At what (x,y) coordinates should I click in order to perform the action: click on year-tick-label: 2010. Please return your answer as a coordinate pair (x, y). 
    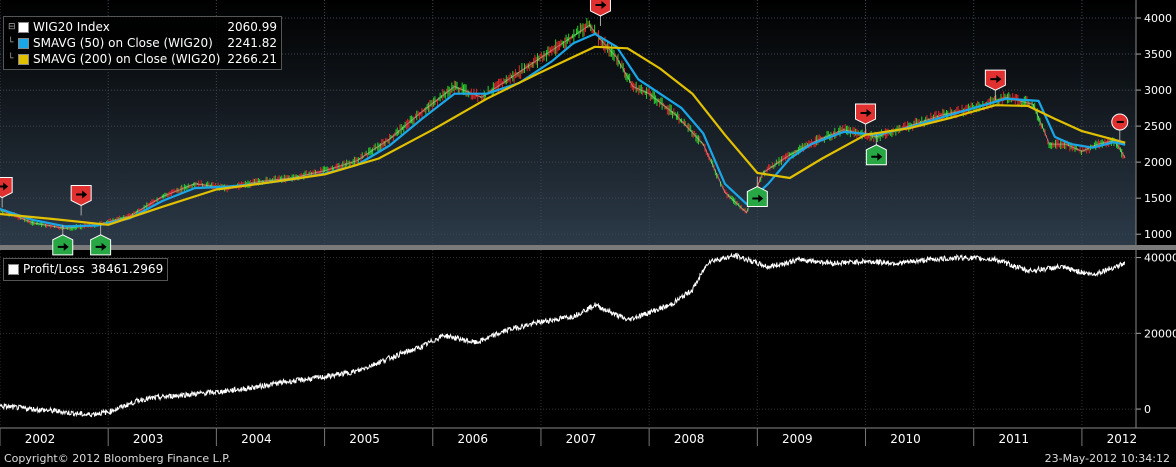
    Looking at the image, I should click on (905, 439).